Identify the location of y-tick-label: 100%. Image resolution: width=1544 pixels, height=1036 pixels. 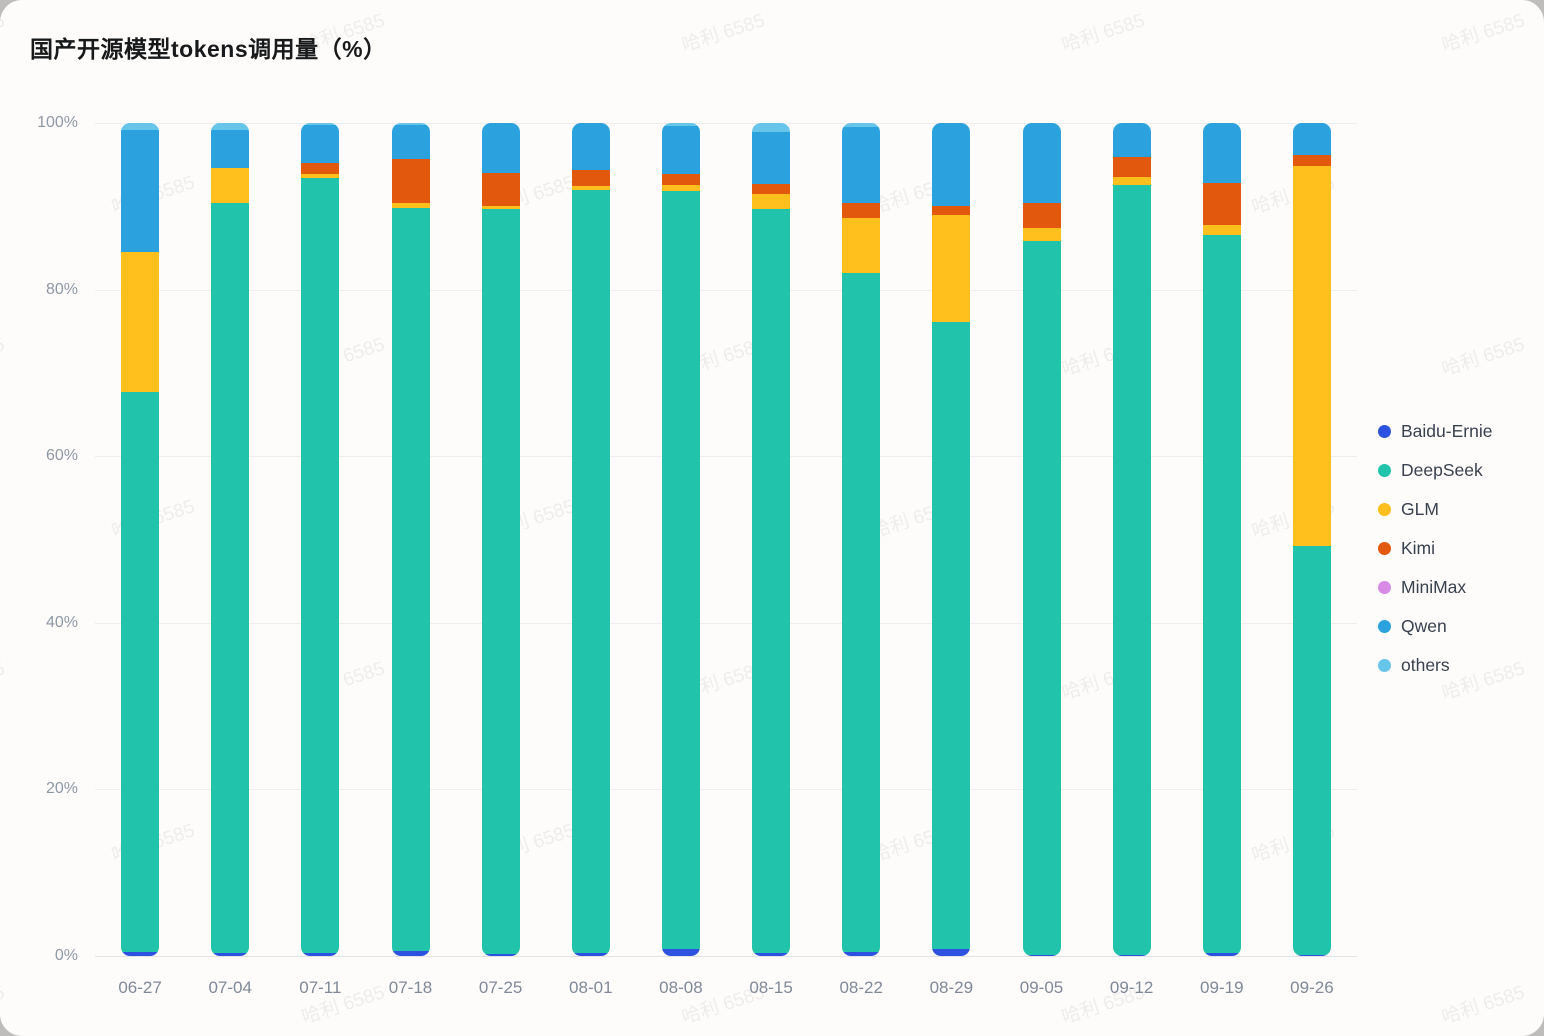
(57, 122).